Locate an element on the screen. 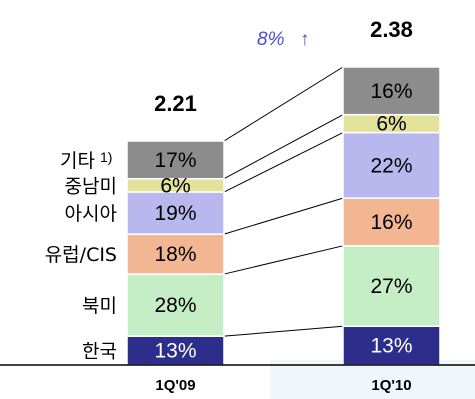 The width and height of the screenshot is (475, 399). segment-value-label: 19% is located at coordinates (175, 213).